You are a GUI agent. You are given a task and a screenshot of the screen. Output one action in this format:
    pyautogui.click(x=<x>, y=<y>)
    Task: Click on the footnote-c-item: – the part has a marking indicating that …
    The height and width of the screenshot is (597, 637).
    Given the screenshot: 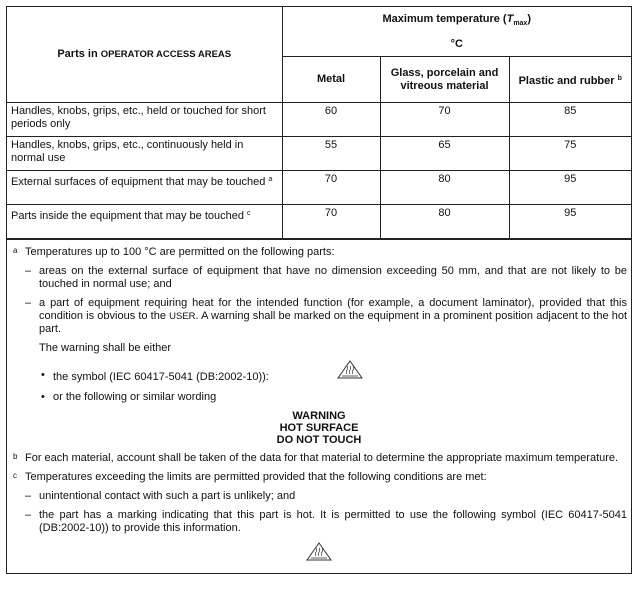 What is the action you would take?
    pyautogui.click(x=326, y=522)
    